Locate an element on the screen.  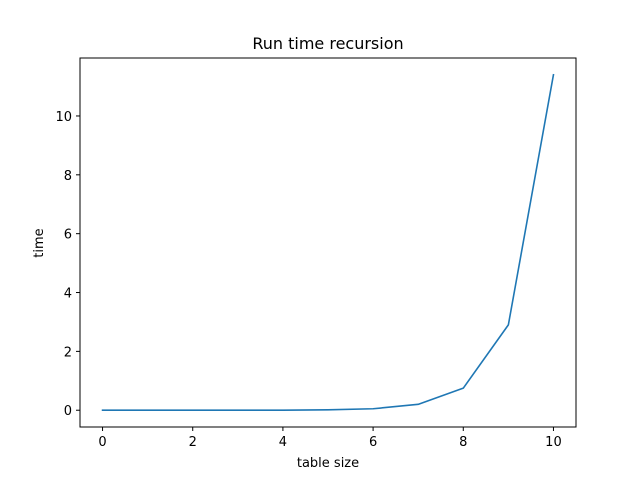
x-tick-label: 6 is located at coordinates (373, 442).